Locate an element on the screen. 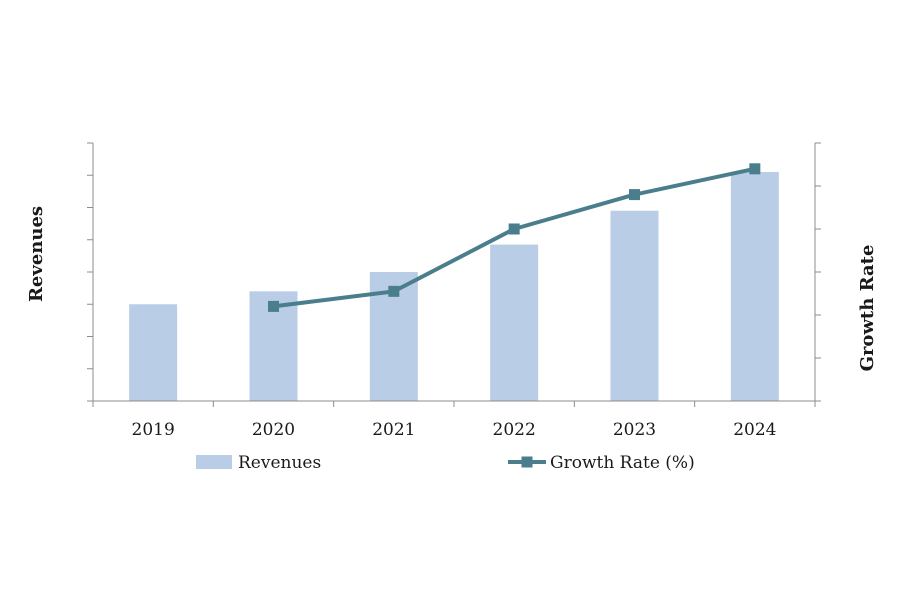 This screenshot has width=900, height=600. bar-2019 is located at coordinates (153, 352).